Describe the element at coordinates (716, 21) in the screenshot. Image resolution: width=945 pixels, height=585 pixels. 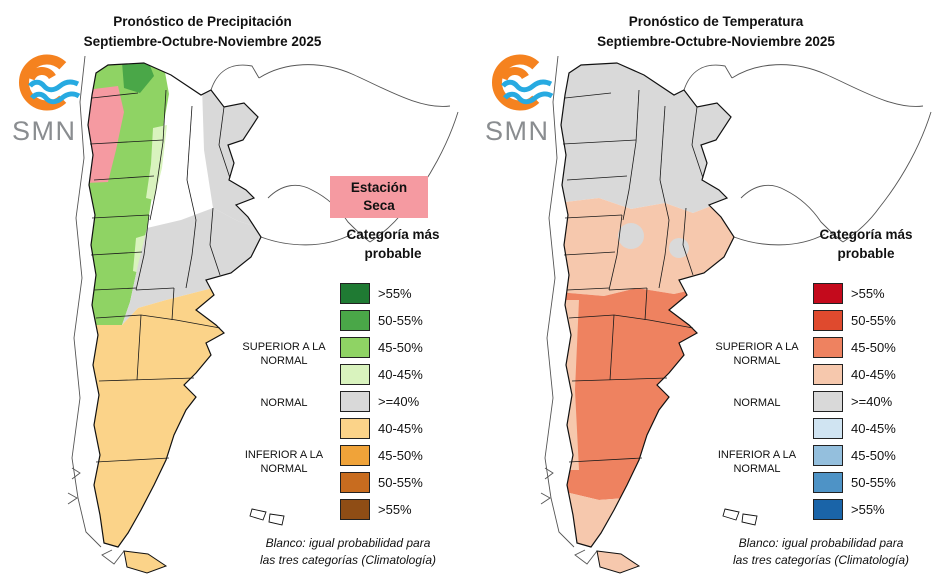
I see `title-line1: Pronóstico de Temperatura` at that location.